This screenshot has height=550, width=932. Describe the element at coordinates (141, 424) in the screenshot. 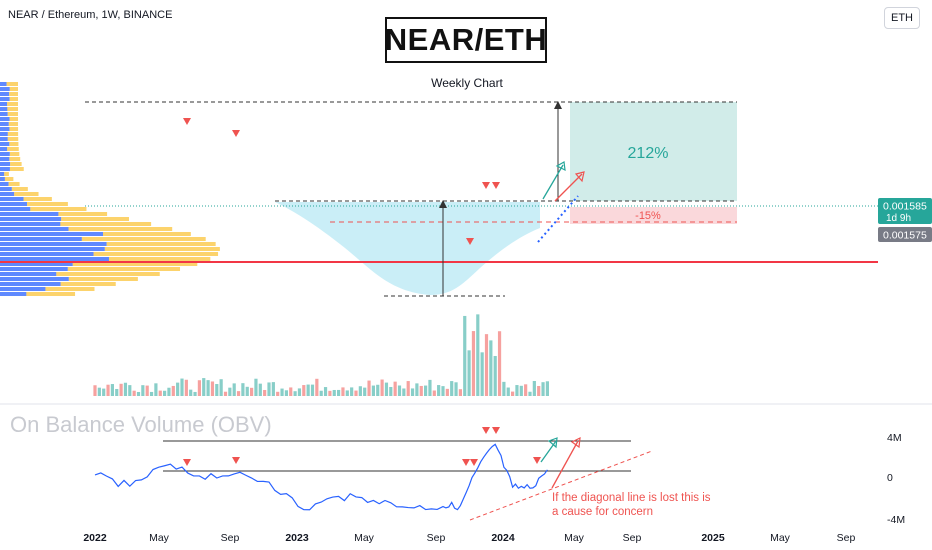

I see `obv-title: On Balance Volume (OBV)` at that location.